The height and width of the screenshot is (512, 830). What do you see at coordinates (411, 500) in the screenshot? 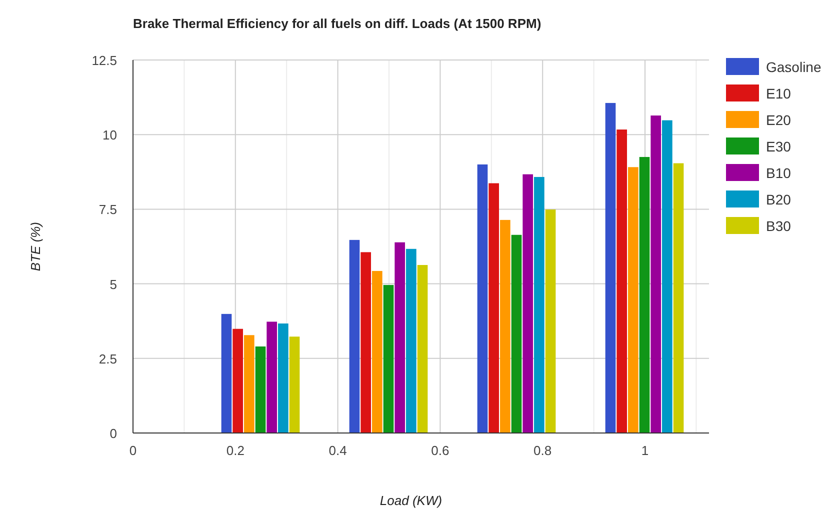
I see `x-axis-title: Load (KW)` at bounding box center [411, 500].